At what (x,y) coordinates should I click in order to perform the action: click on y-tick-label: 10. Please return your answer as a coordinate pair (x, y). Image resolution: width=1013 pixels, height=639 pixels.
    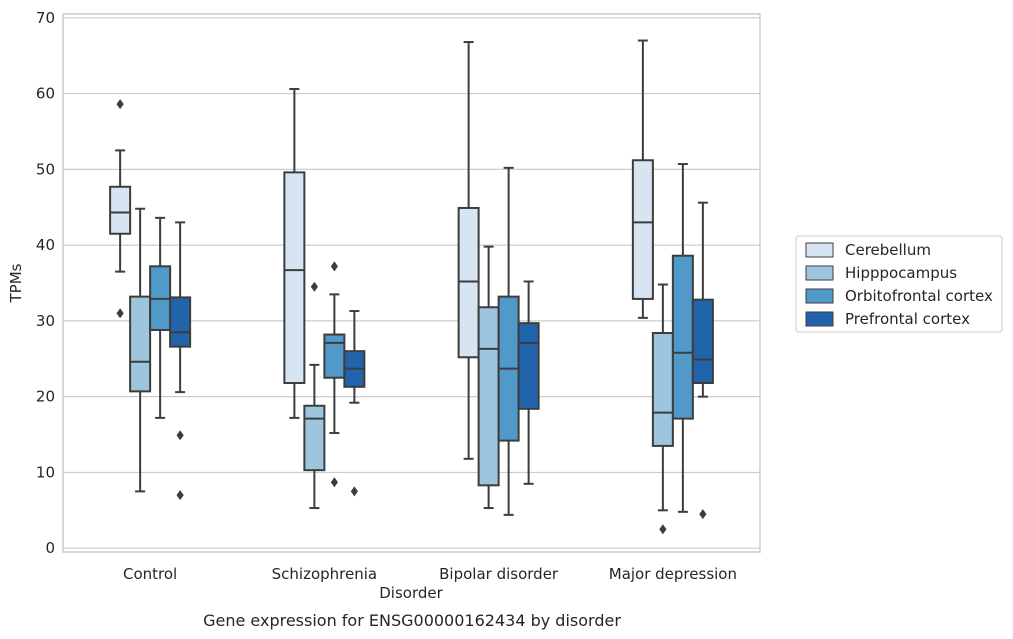
    Looking at the image, I should click on (45, 472).